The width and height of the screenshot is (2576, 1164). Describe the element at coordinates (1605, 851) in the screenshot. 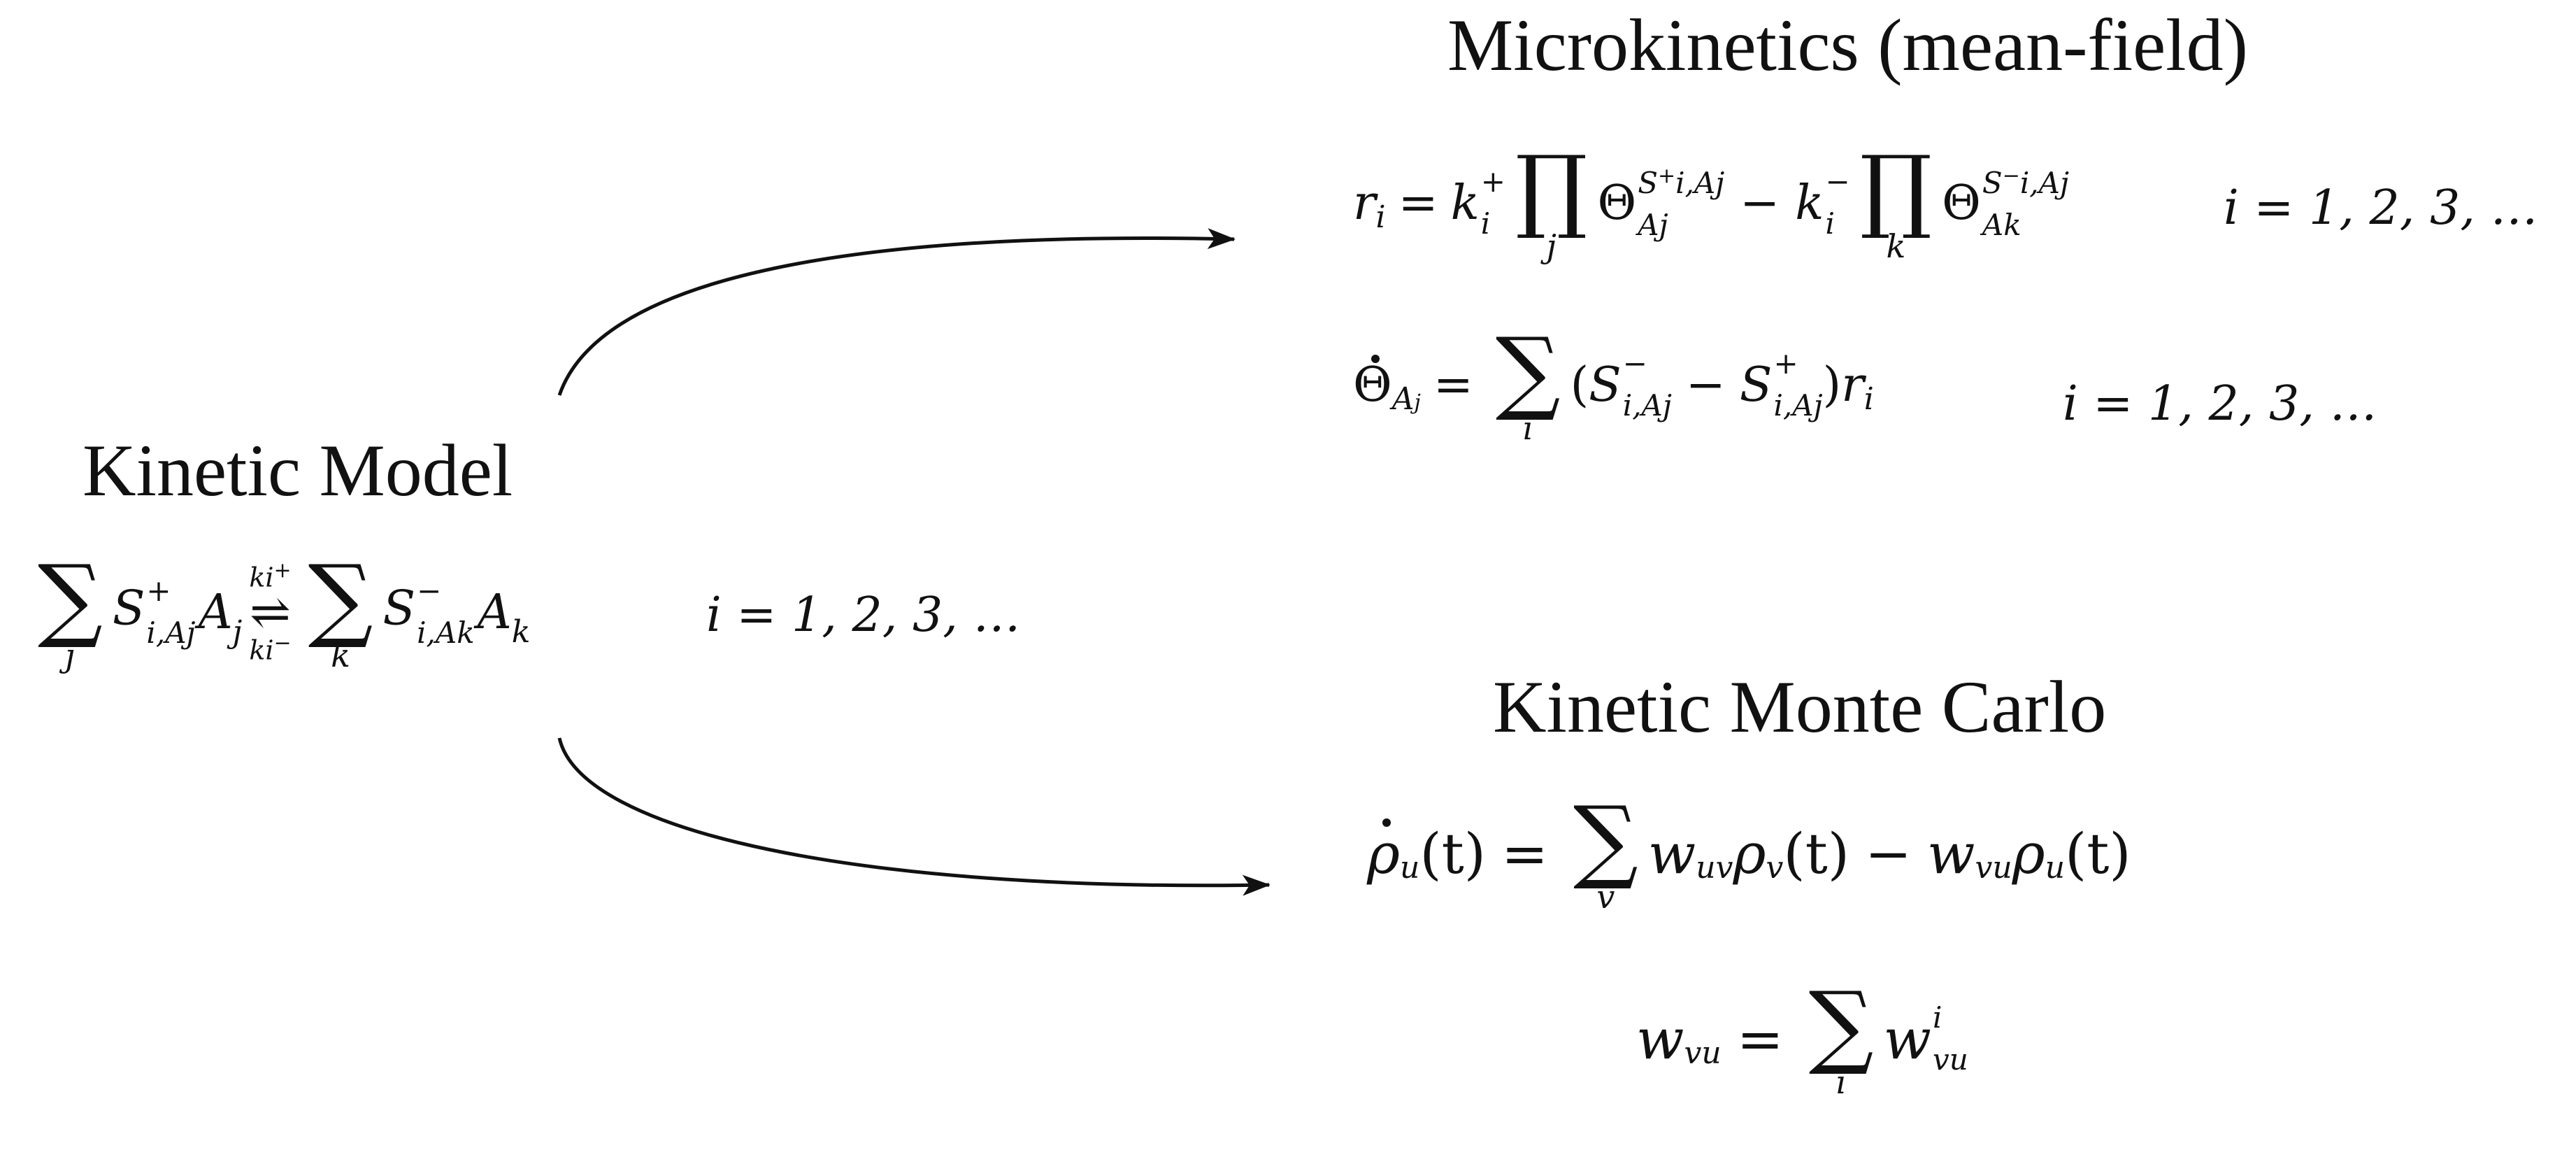

I see `sum-over-v: ∑ v` at that location.